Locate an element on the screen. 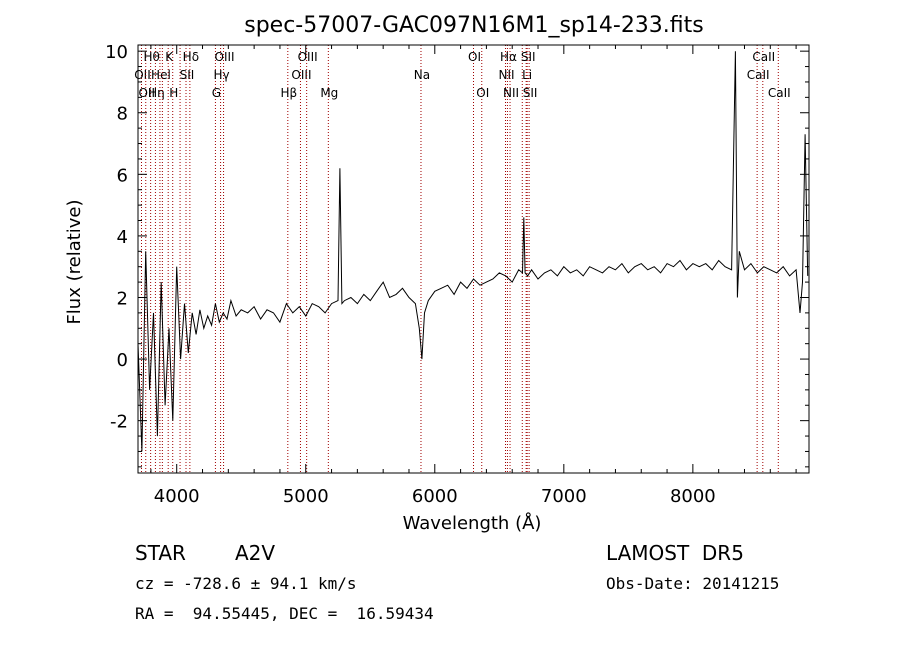 This screenshot has height=649, width=900. y-tick-label: 0 is located at coordinates (122, 360).